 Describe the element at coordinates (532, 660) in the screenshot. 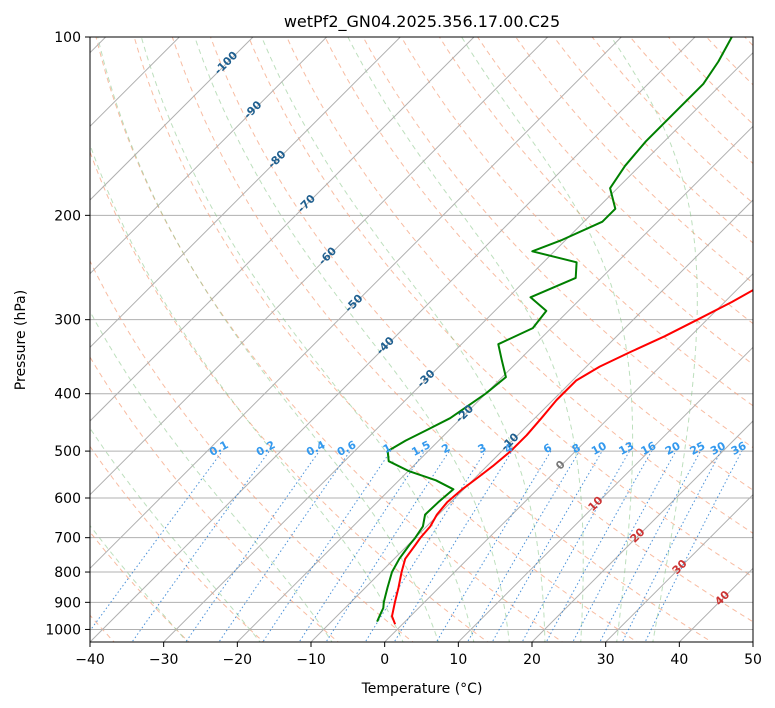

I see `x-tick-label: 20` at that location.